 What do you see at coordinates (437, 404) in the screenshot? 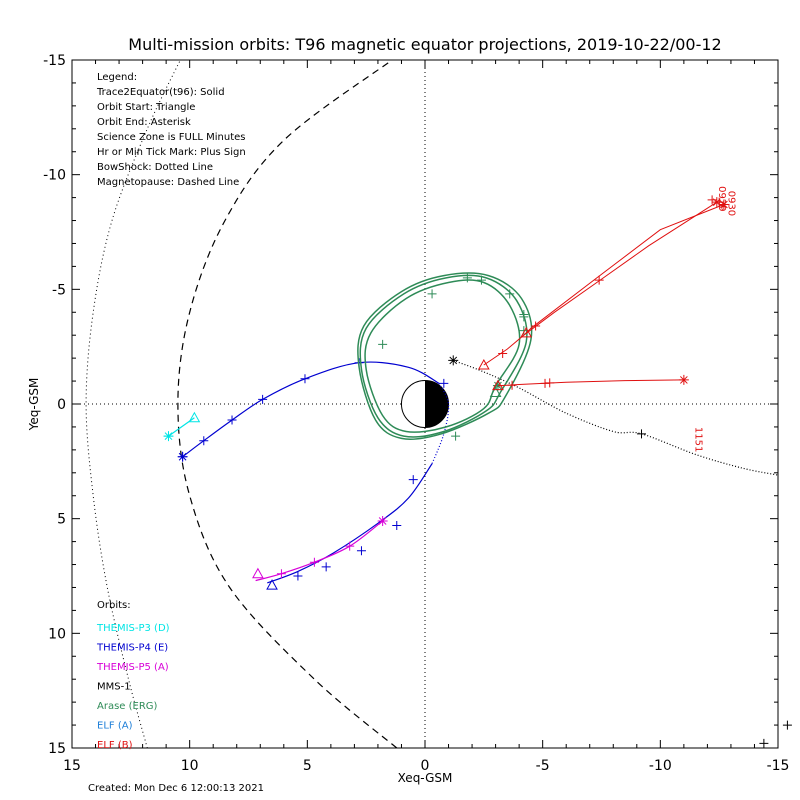
I see `earth-nightside` at bounding box center [437, 404].